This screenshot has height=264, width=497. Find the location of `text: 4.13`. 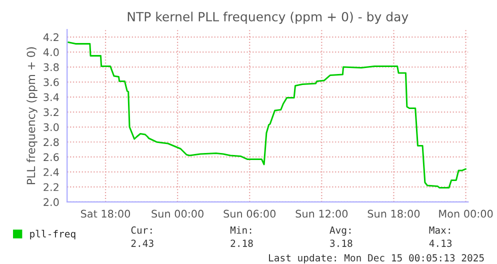

text: 4.13 is located at coordinates (440, 243).